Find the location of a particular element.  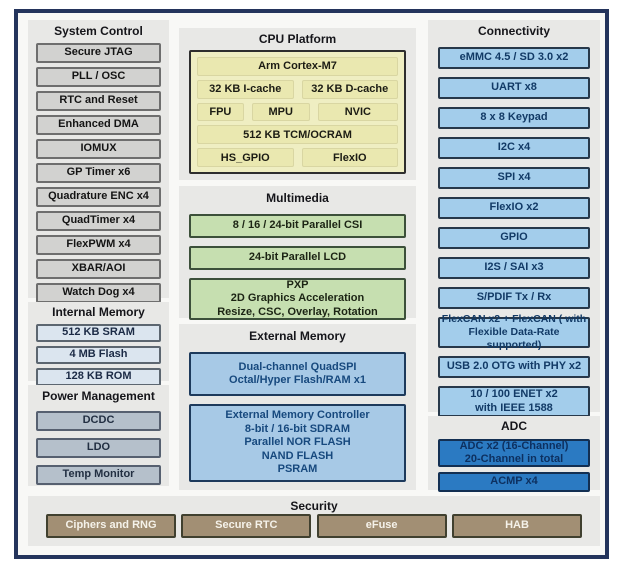

block-flexio: FlexIO is located at coordinates (349, 157).